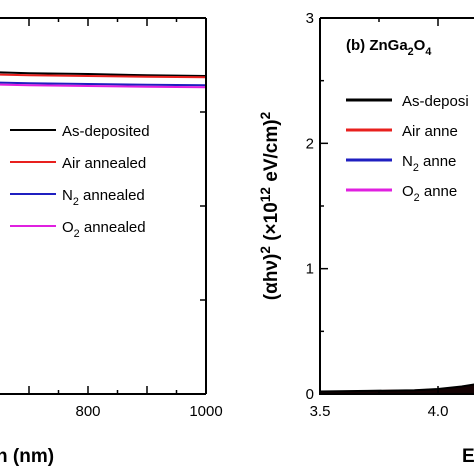  Describe the element at coordinates (104, 163) in the screenshot. I see `panel-a-legend-label: Air annealed` at that location.